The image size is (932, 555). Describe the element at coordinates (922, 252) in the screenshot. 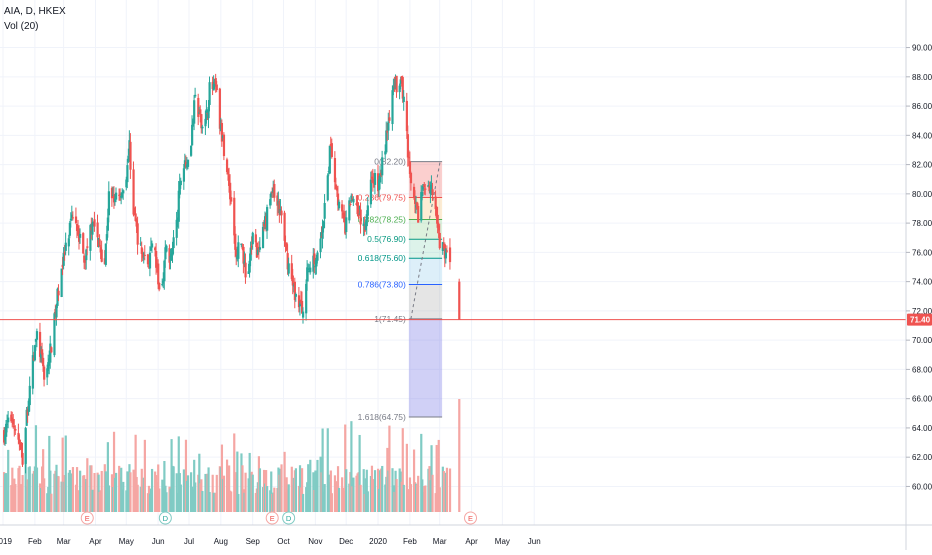

I see `price-tick-label: 76.00` at that location.